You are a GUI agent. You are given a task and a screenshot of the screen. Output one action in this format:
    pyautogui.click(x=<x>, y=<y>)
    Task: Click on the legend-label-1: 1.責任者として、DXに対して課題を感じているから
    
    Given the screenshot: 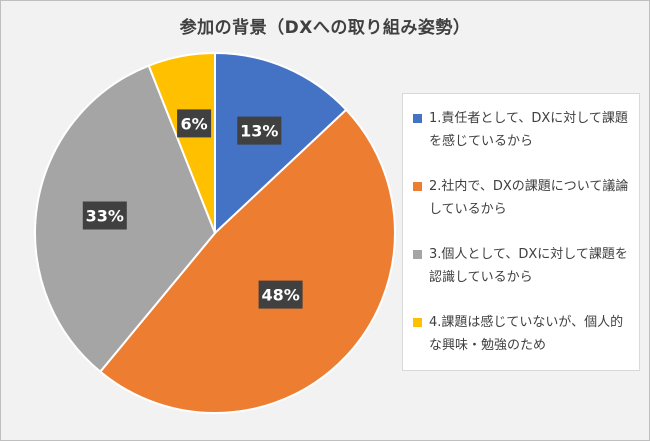 What is the action you would take?
    pyautogui.click(x=528, y=130)
    